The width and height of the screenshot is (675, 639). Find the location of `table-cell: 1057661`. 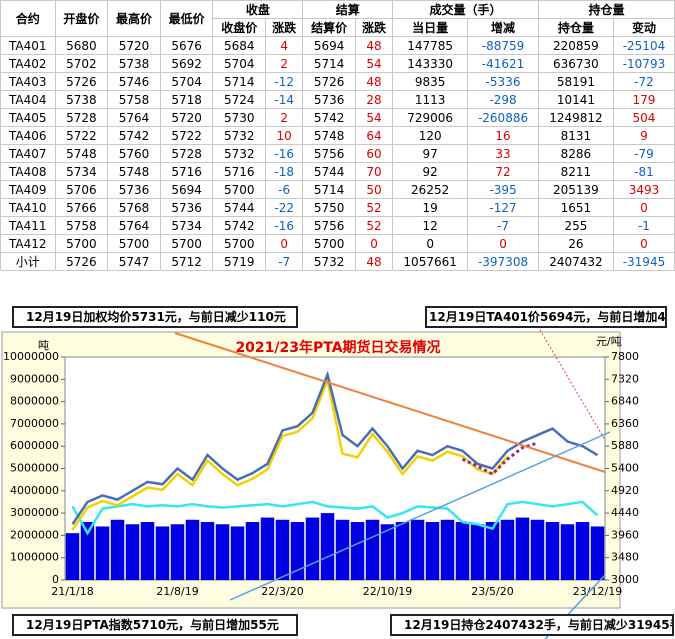

table-cell: 1057661 is located at coordinates (430, 261).